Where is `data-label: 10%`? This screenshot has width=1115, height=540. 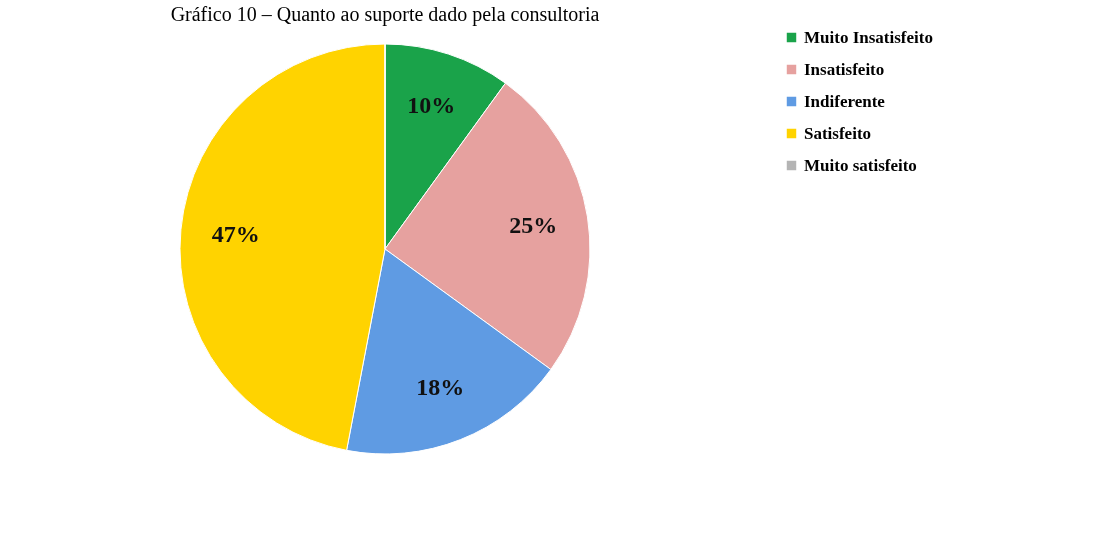 data-label: 10% is located at coordinates (431, 105).